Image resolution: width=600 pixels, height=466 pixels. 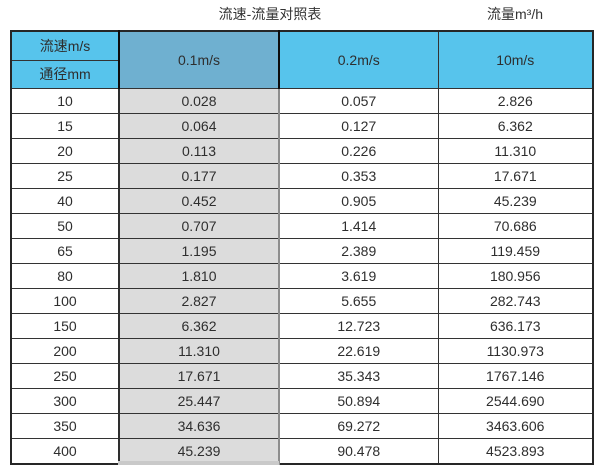 I want to click on table-row: 20 0.113 0.226 11.310, so click(x=302, y=151).